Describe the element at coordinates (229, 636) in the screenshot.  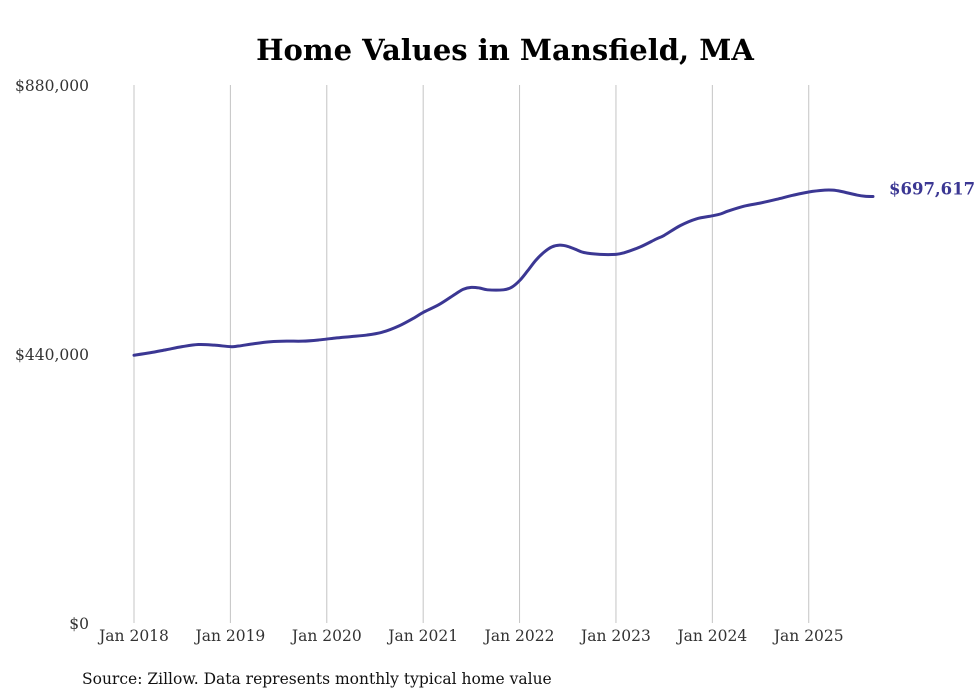
I see `x-tick-label-1: Jan 2019` at that location.